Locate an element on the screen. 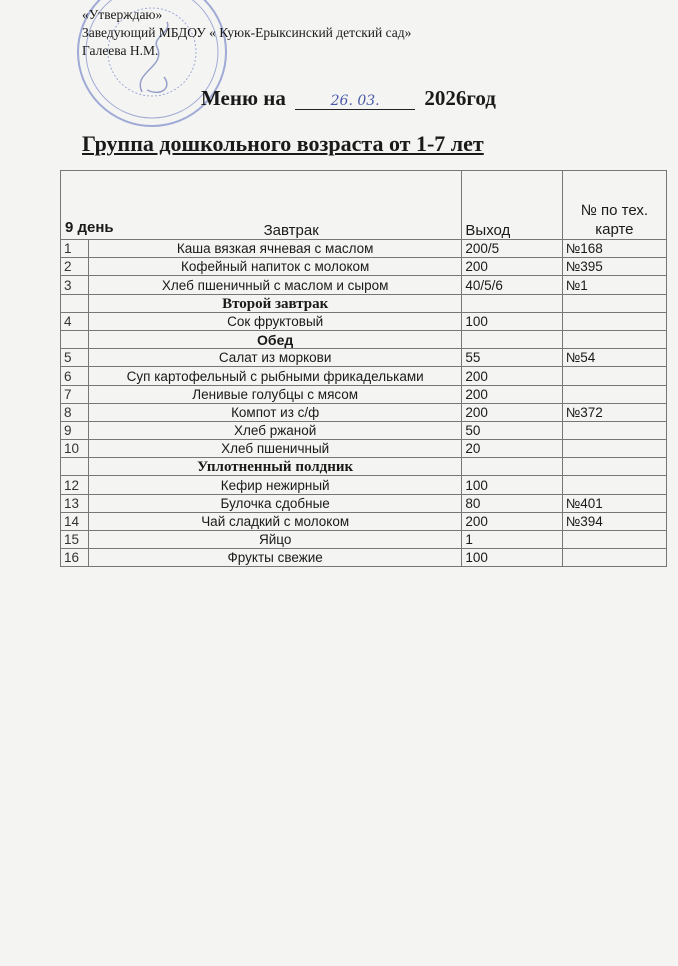 The height and width of the screenshot is (966, 678). row-output: 1 is located at coordinates (512, 539).